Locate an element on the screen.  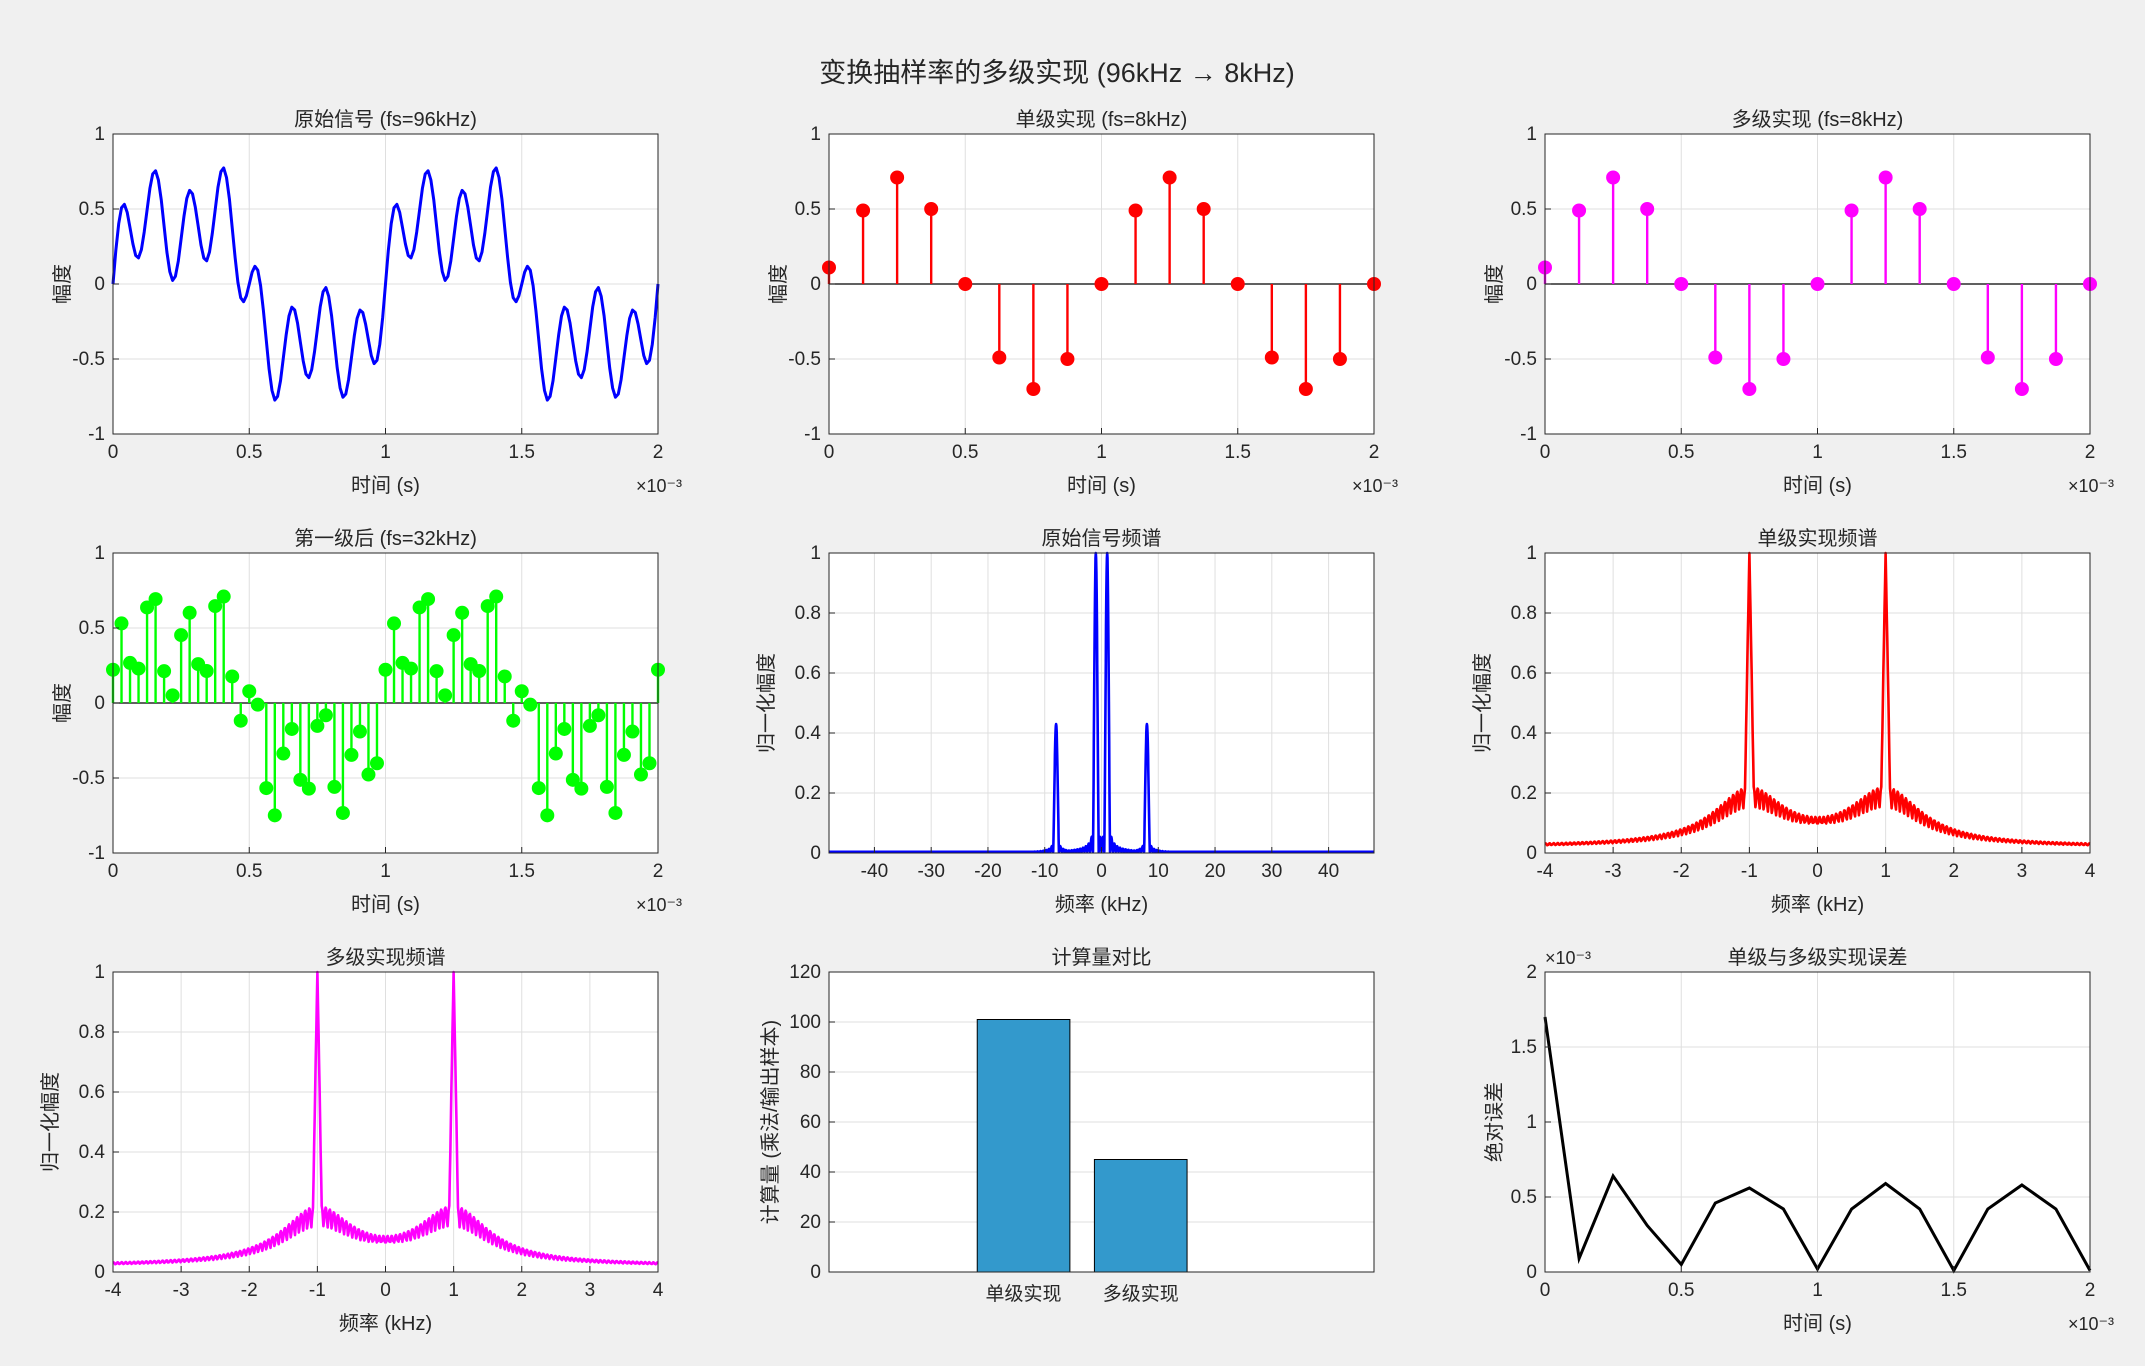
chart-title: 原始信号频谱 is located at coordinates (1102, 538).